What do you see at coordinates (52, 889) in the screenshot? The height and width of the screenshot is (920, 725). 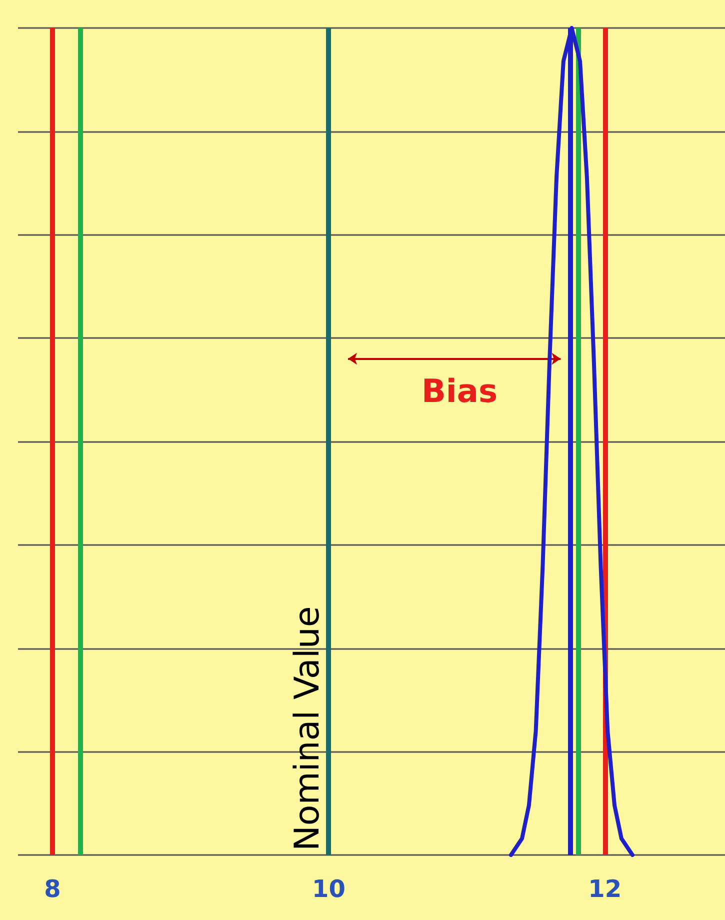 I see `x-tick-label: 8` at bounding box center [52, 889].